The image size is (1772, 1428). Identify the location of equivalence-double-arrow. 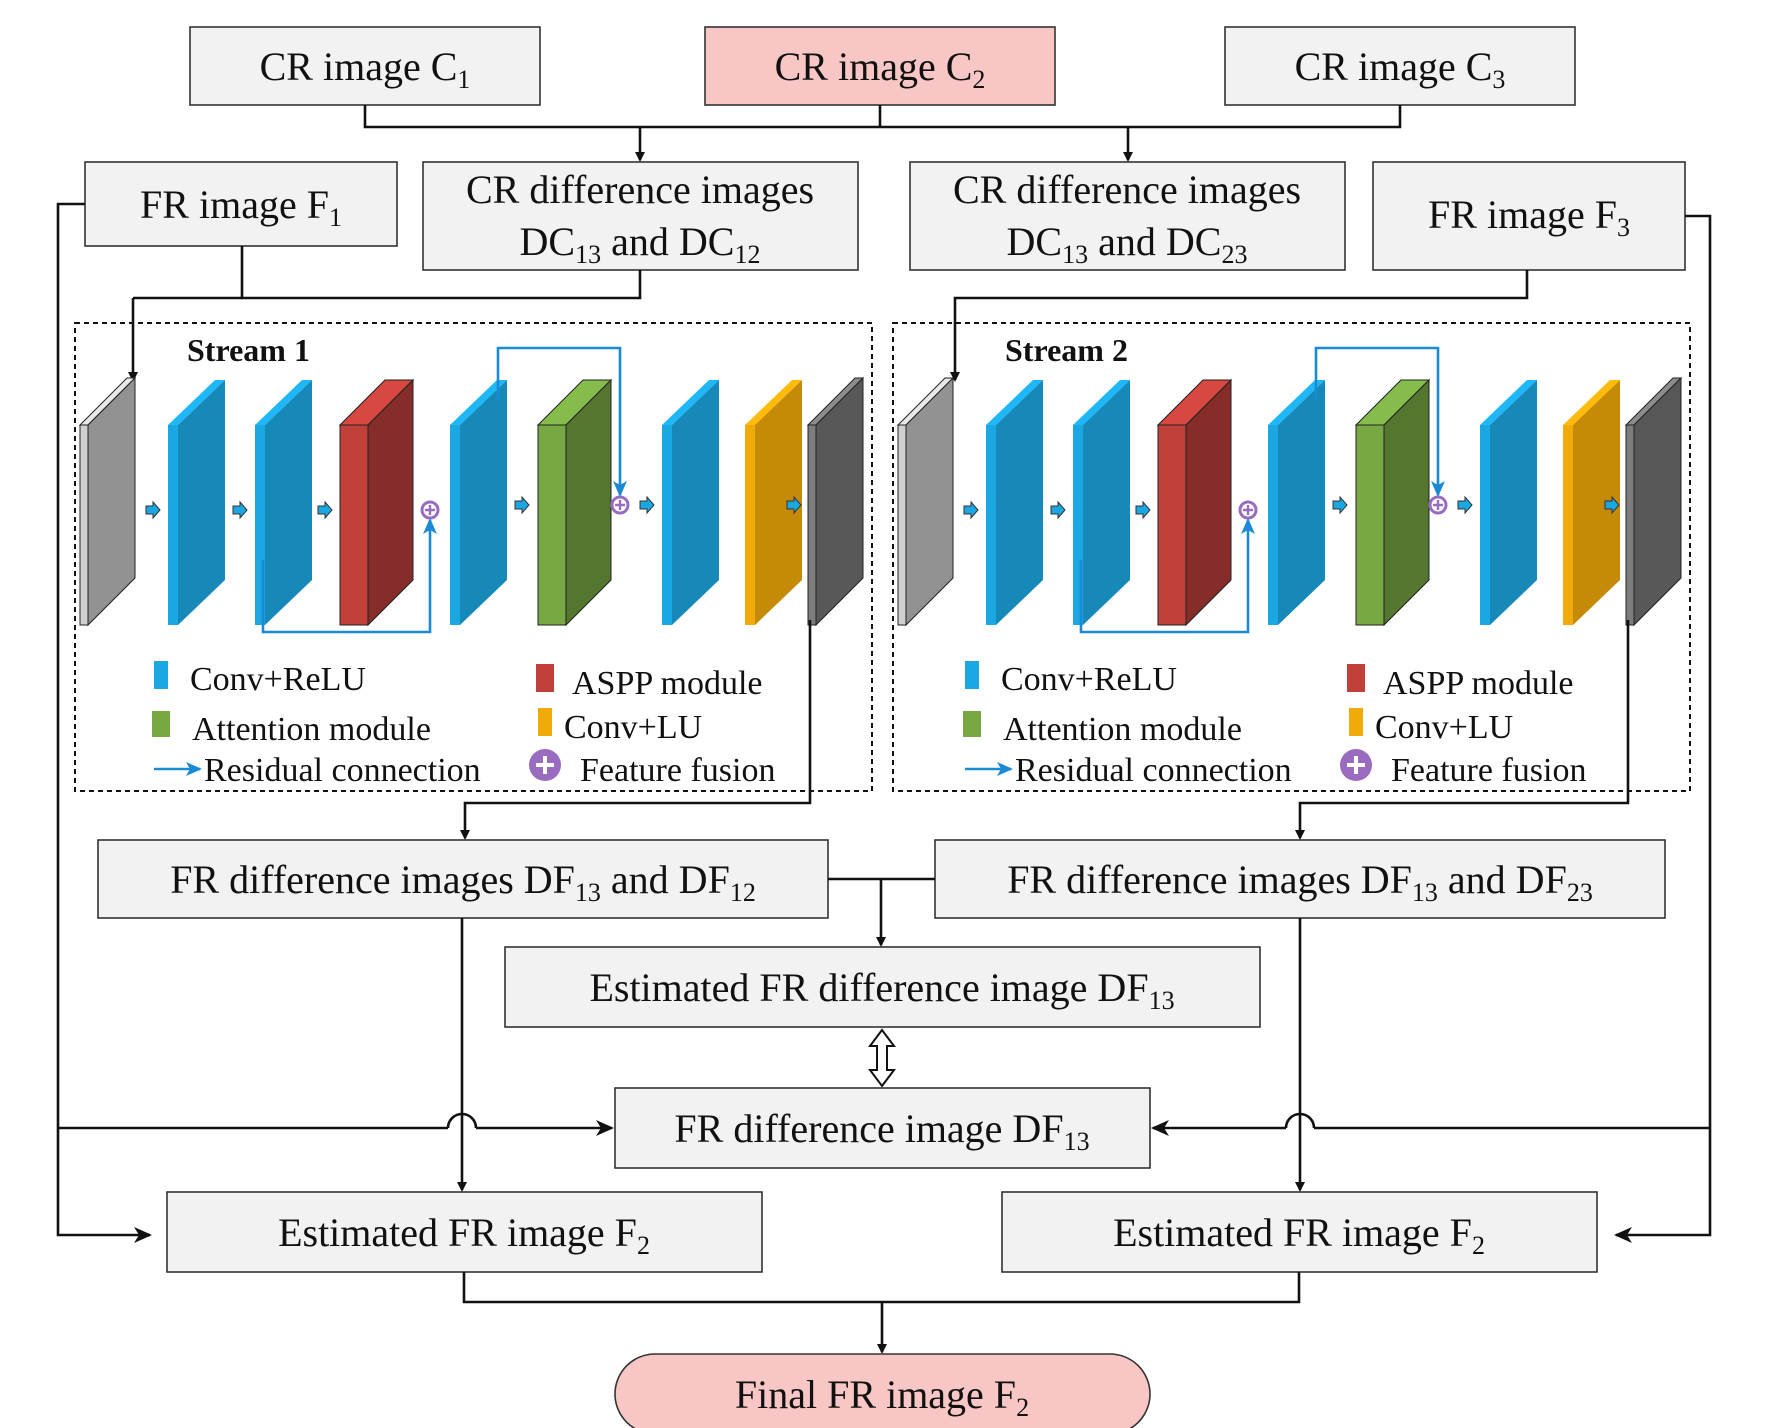
(882, 1058).